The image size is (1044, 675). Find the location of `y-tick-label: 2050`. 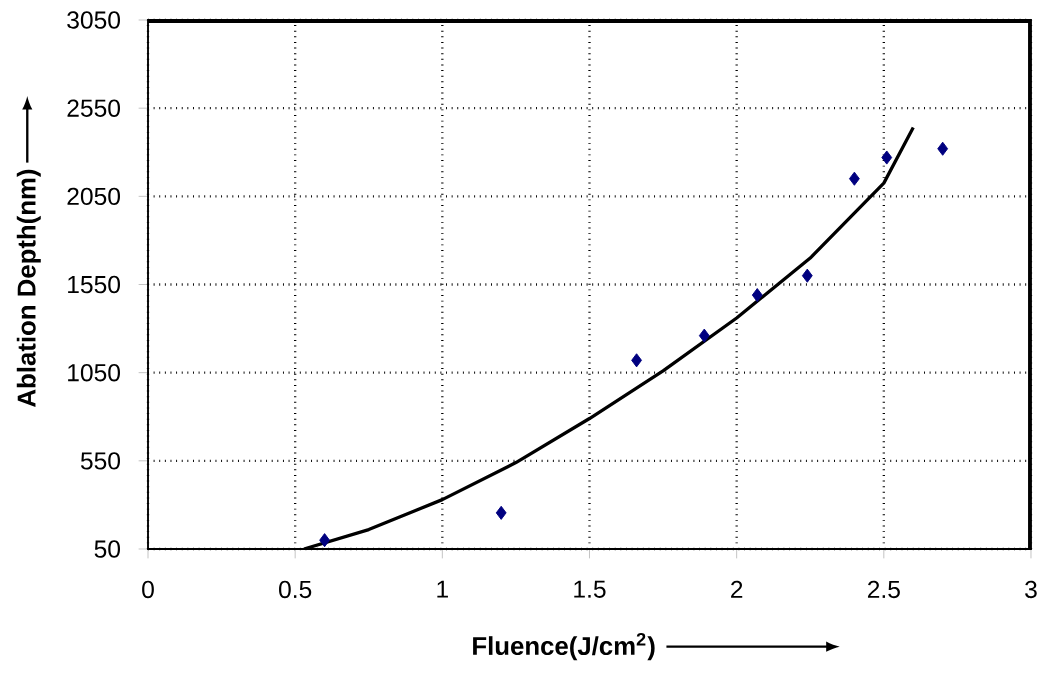

y-tick-label: 2050 is located at coordinates (93, 196).